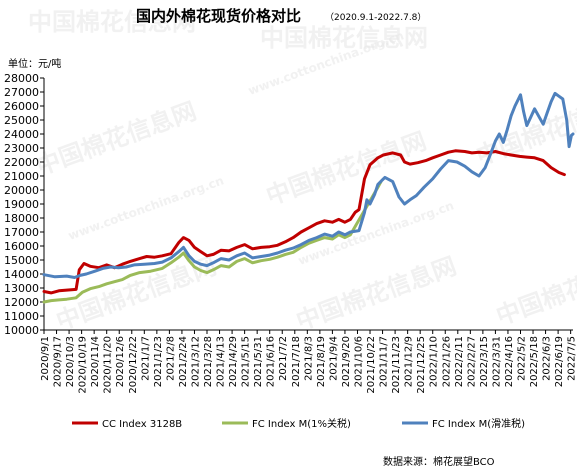 Image resolution: width=577 pixels, height=475 pixels. Describe the element at coordinates (21, 176) in the screenshot. I see `y-tick-label: 21000` at that location.